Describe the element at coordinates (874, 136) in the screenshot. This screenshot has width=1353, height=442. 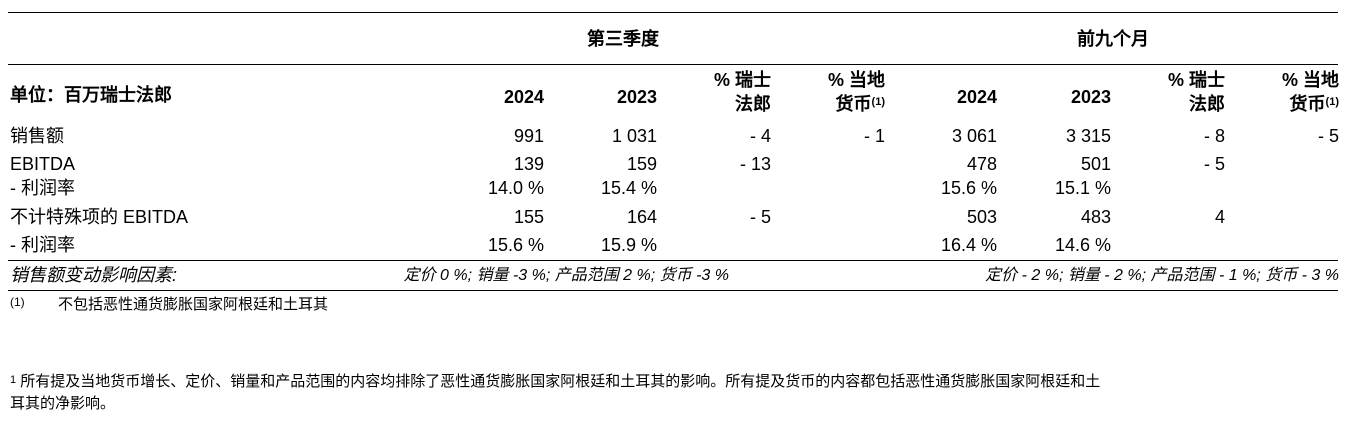
I see `cell-q3-lc: - 1` at that location.